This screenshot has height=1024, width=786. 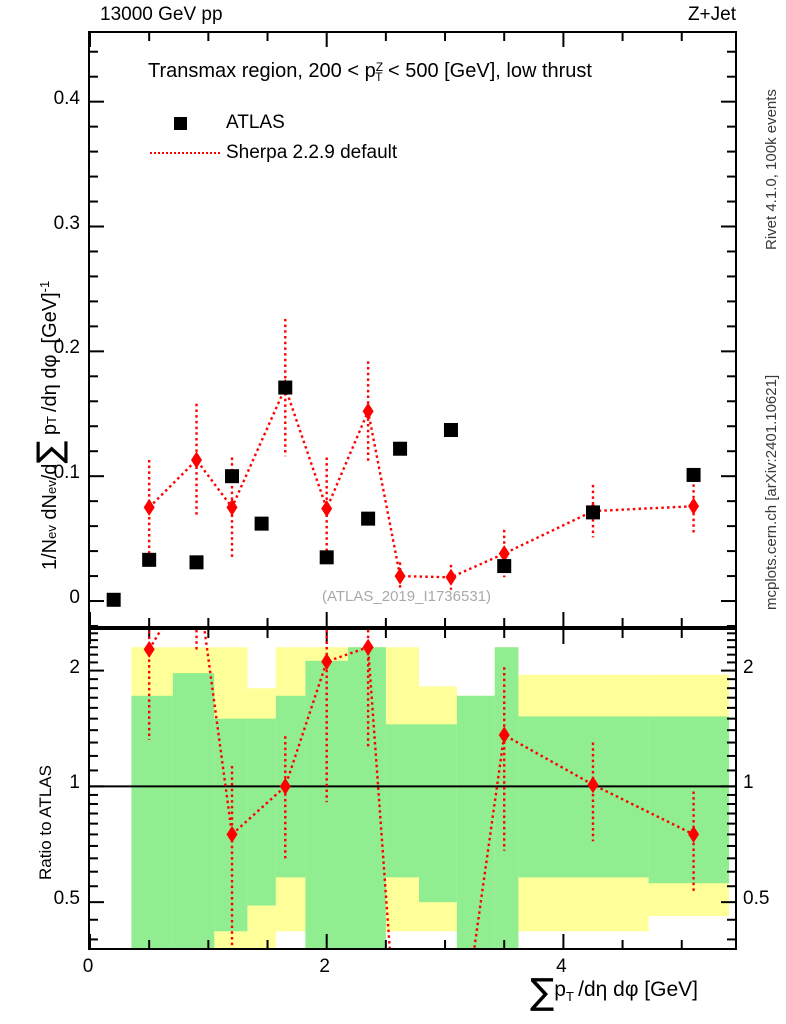 What do you see at coordinates (185, 153) in the screenshot?
I see `legend-diamond-marker-icon` at bounding box center [185, 153].